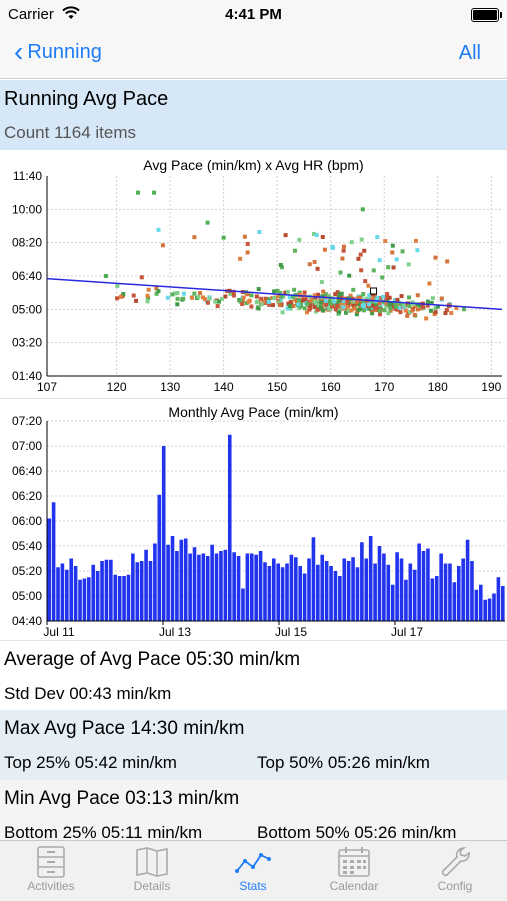 This screenshot has height=901, width=507. I want to click on tab-calendar: Calendar, so click(354, 869).